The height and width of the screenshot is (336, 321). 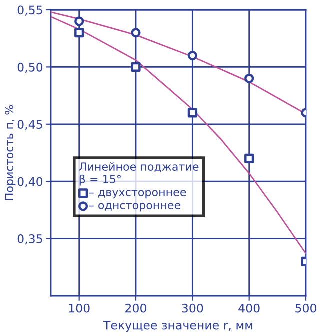 I want to click on y-tick-label: 0,35, so click(x=30, y=239).